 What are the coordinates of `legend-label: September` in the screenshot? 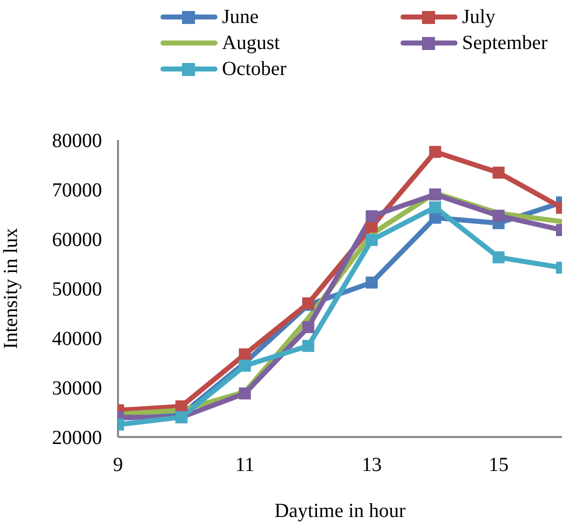 It's located at (505, 43).